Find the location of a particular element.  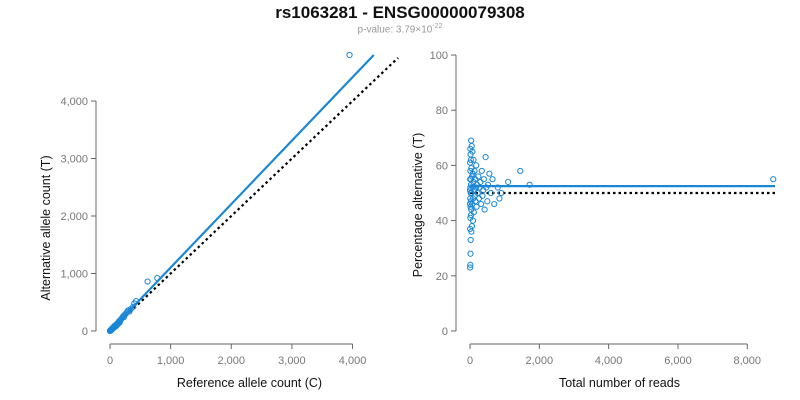

x-tick-label: 8,000 is located at coordinates (748, 361).